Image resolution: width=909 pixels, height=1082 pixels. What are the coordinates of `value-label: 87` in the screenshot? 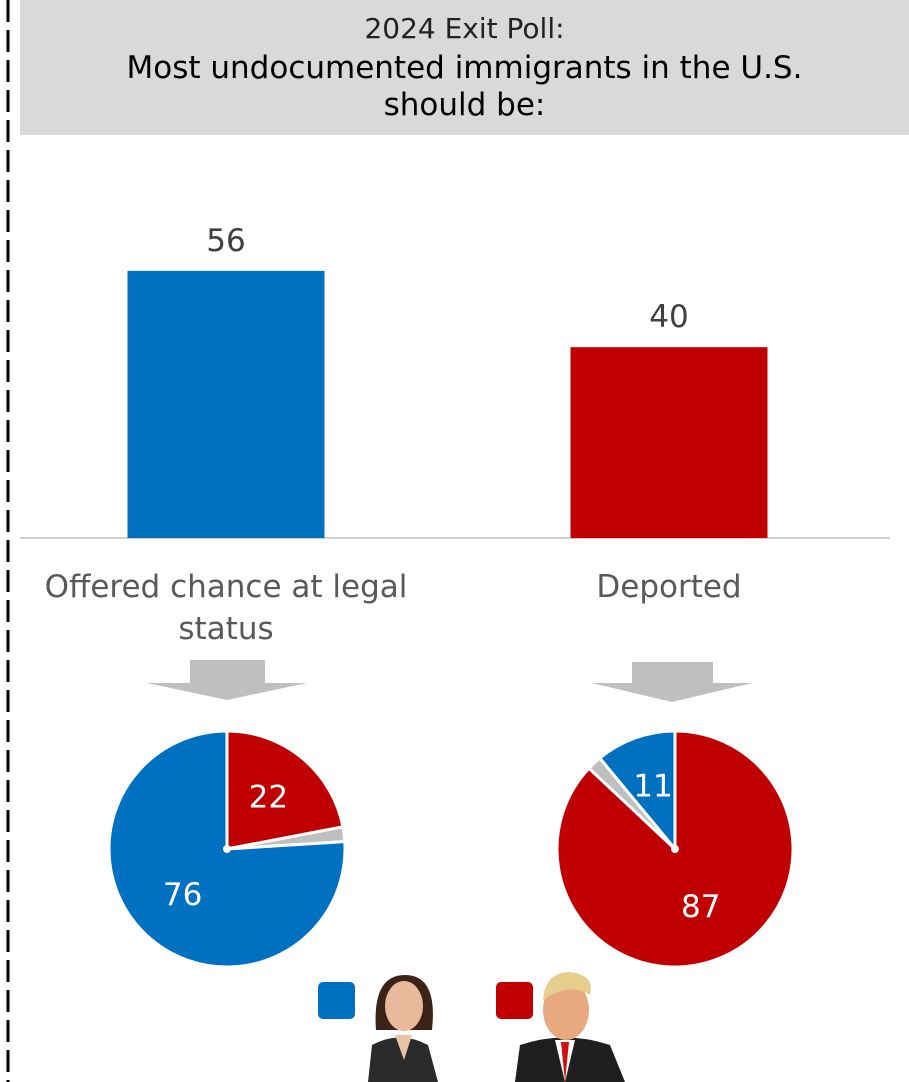 It's located at (700, 907).